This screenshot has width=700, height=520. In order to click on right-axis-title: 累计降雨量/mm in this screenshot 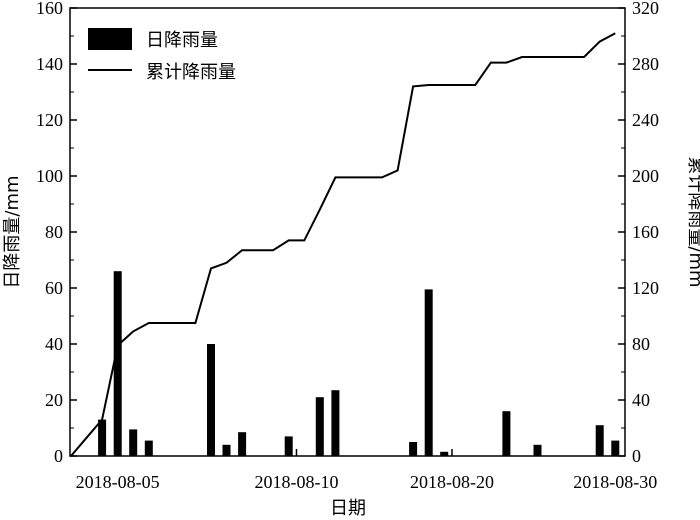, I will do `click(692, 221)`.